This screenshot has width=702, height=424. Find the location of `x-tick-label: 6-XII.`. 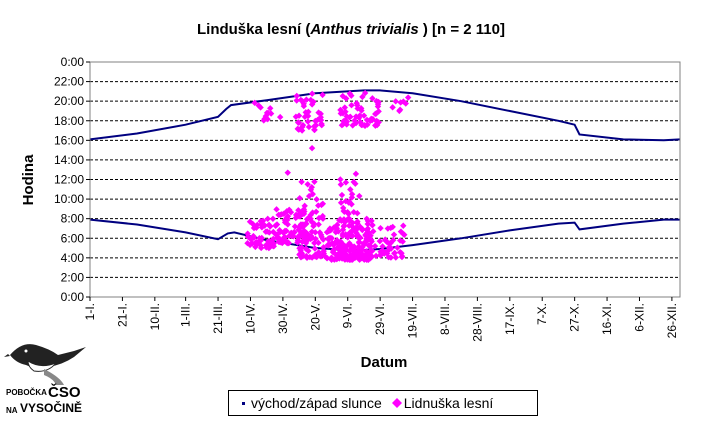

x-tick-label: 6-XII. is located at coordinates (639, 317).